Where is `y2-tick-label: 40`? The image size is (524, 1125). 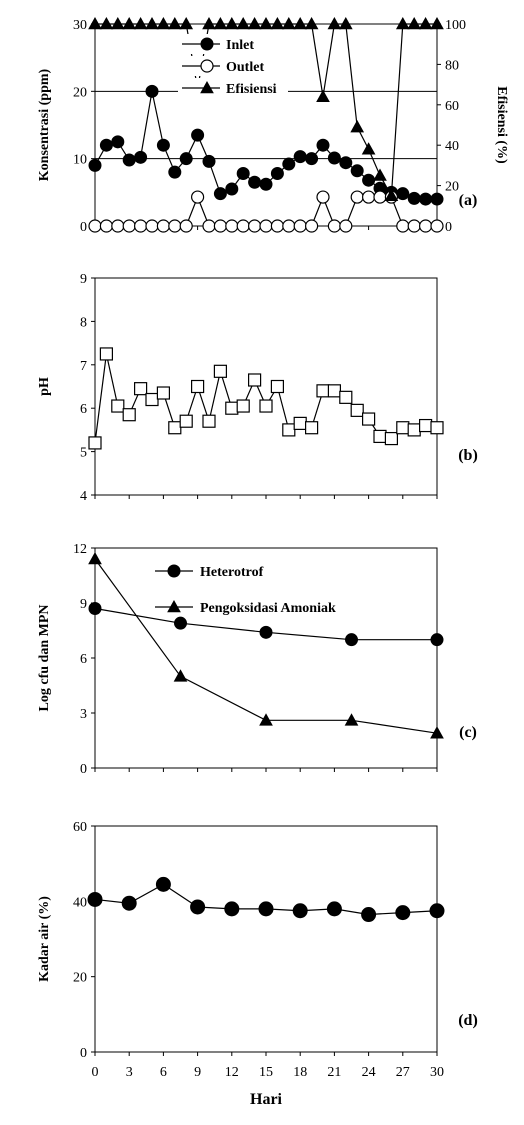
y2-tick-label: 40 is located at coordinates (452, 146).